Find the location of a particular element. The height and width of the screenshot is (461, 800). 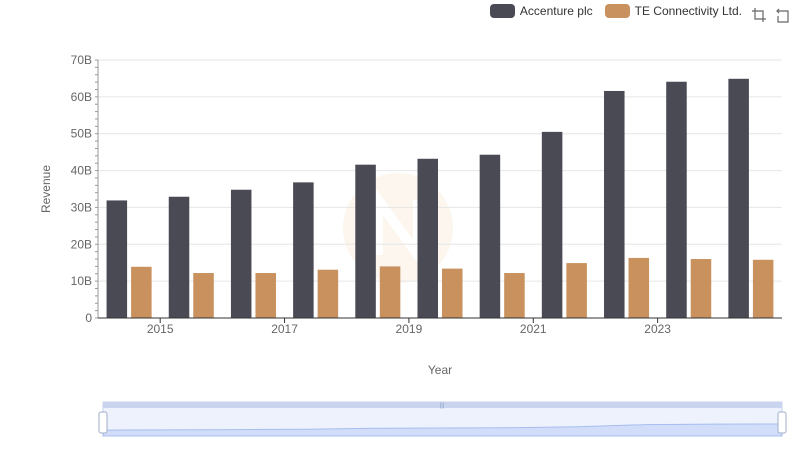

bar-te-connectivity-2024 is located at coordinates (763, 288).